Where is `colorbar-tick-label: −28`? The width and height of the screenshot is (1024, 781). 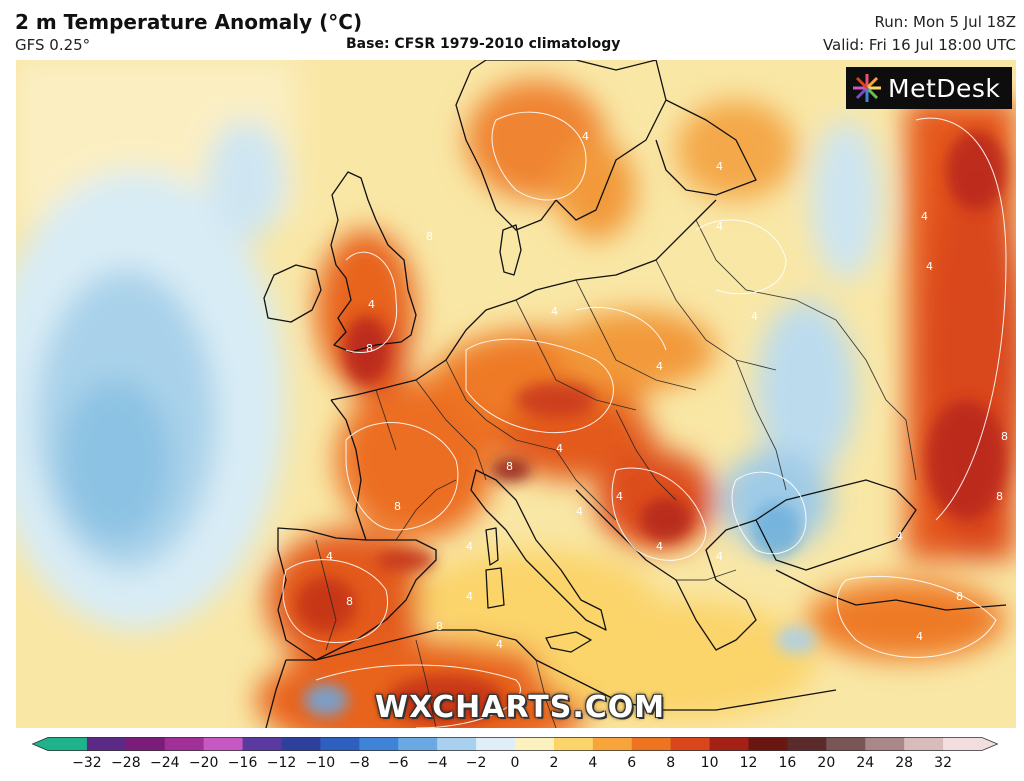
colorbar-tick-label: −28 is located at coordinates (126, 763).